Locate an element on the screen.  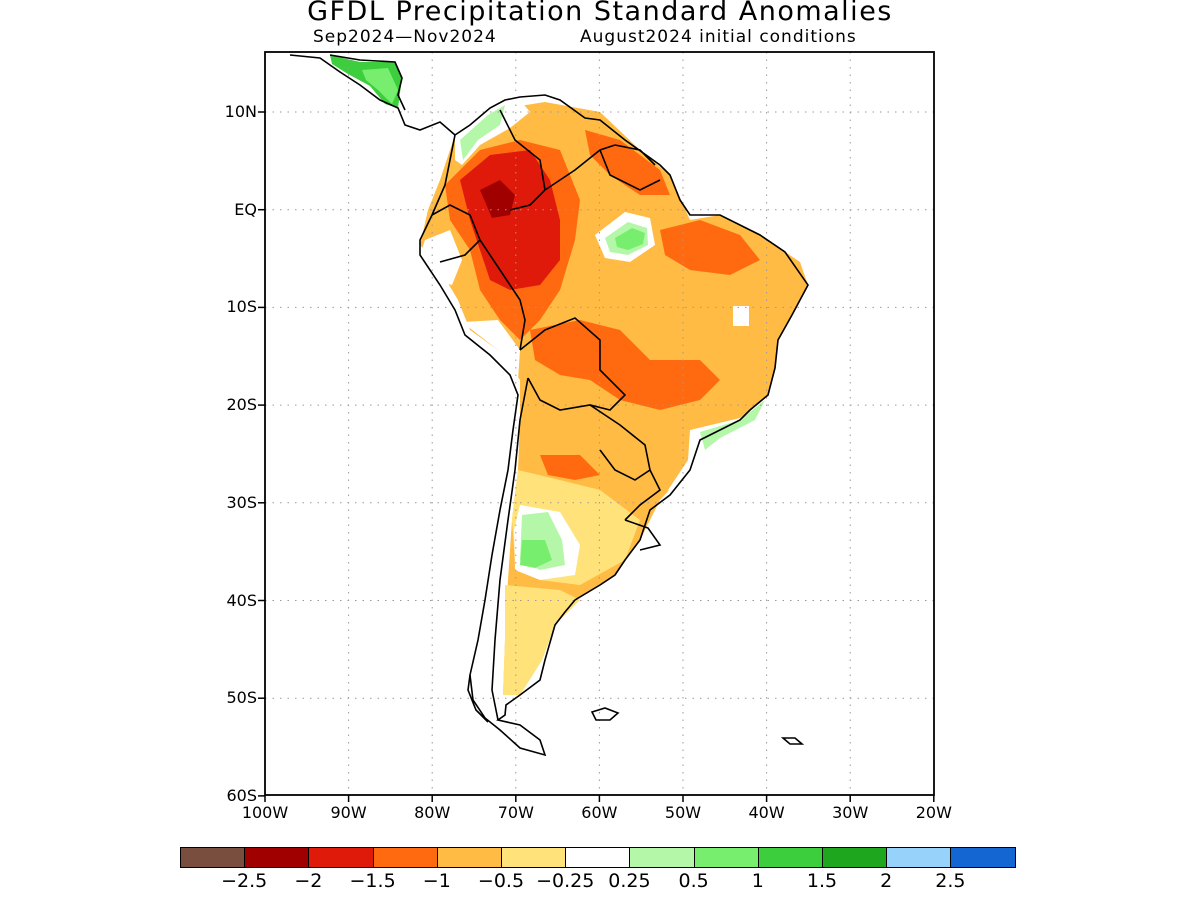
longitude-label: 50W is located at coordinates (683, 812).